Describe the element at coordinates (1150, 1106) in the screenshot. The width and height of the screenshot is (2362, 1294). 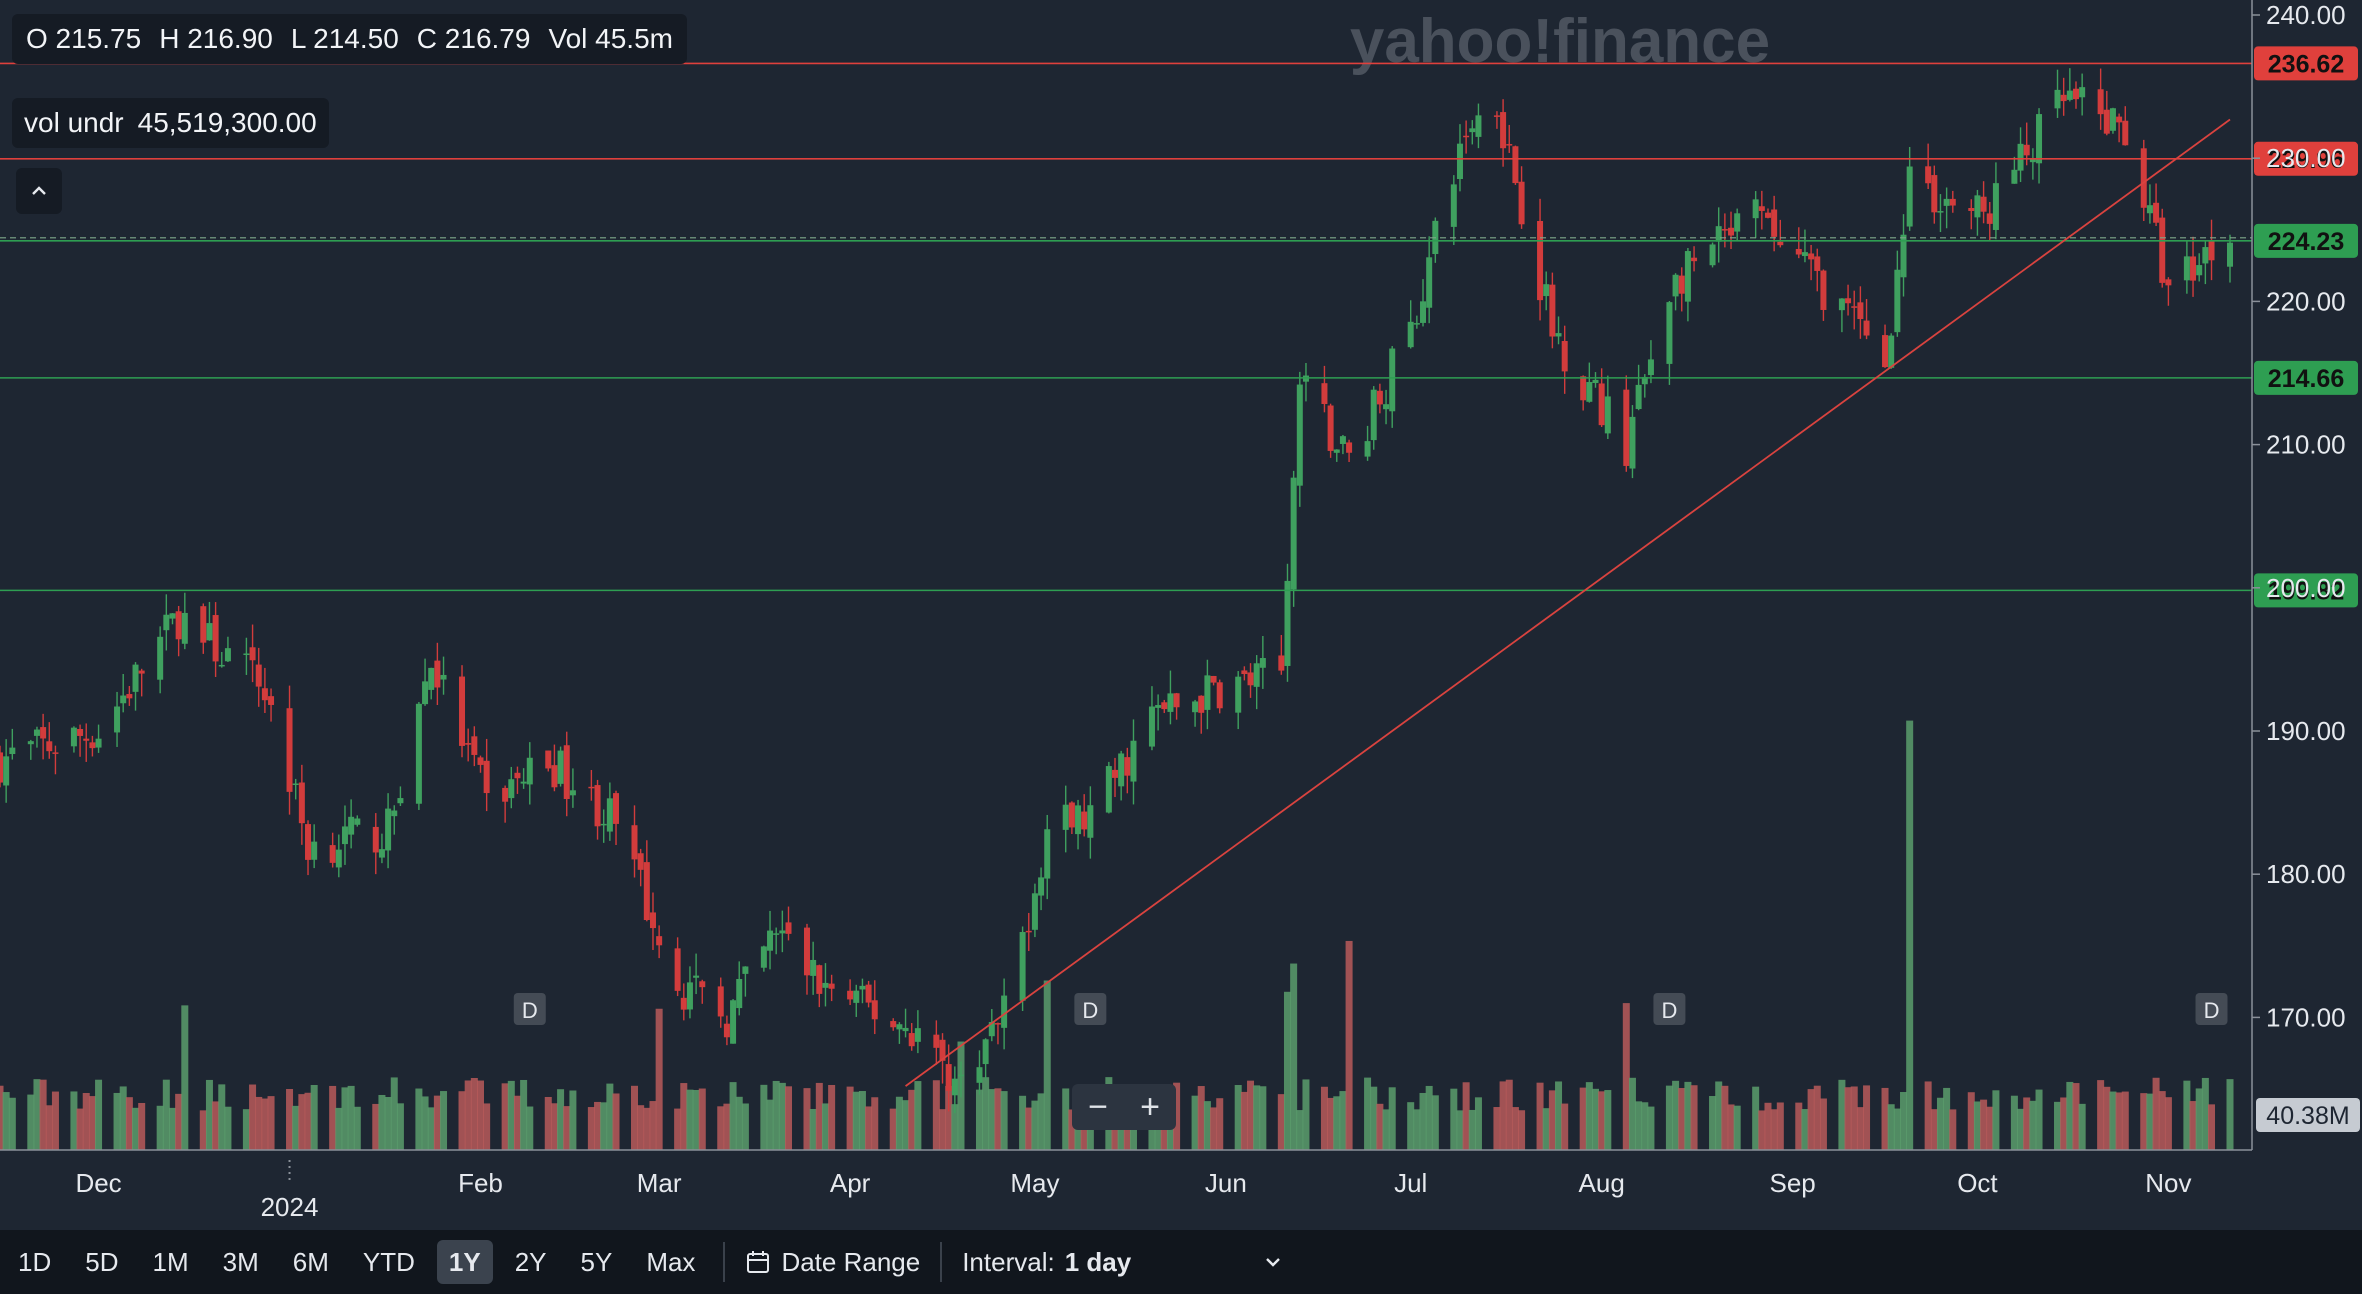
I see `zoom-in-button: +` at that location.